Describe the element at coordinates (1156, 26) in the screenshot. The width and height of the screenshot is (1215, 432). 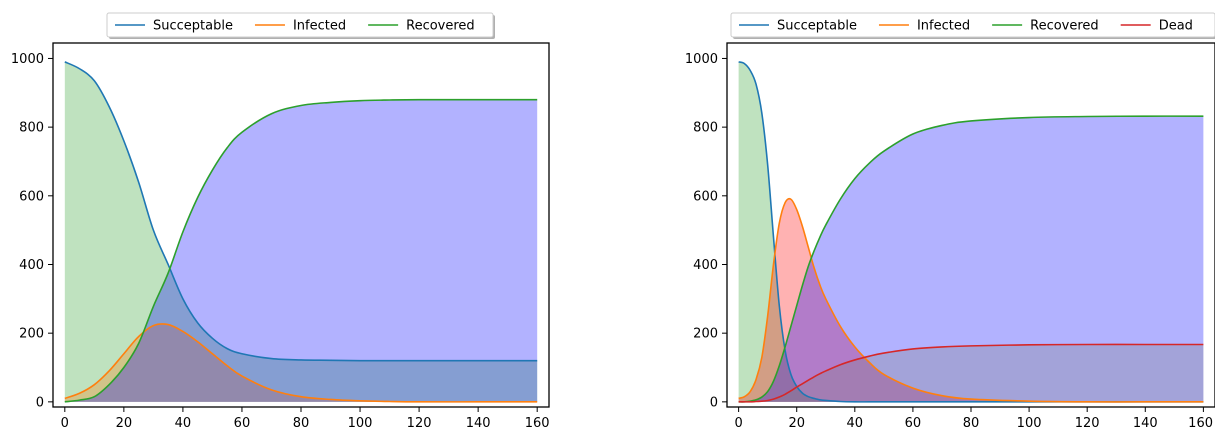
I see `legend-item-dead: Dead` at that location.